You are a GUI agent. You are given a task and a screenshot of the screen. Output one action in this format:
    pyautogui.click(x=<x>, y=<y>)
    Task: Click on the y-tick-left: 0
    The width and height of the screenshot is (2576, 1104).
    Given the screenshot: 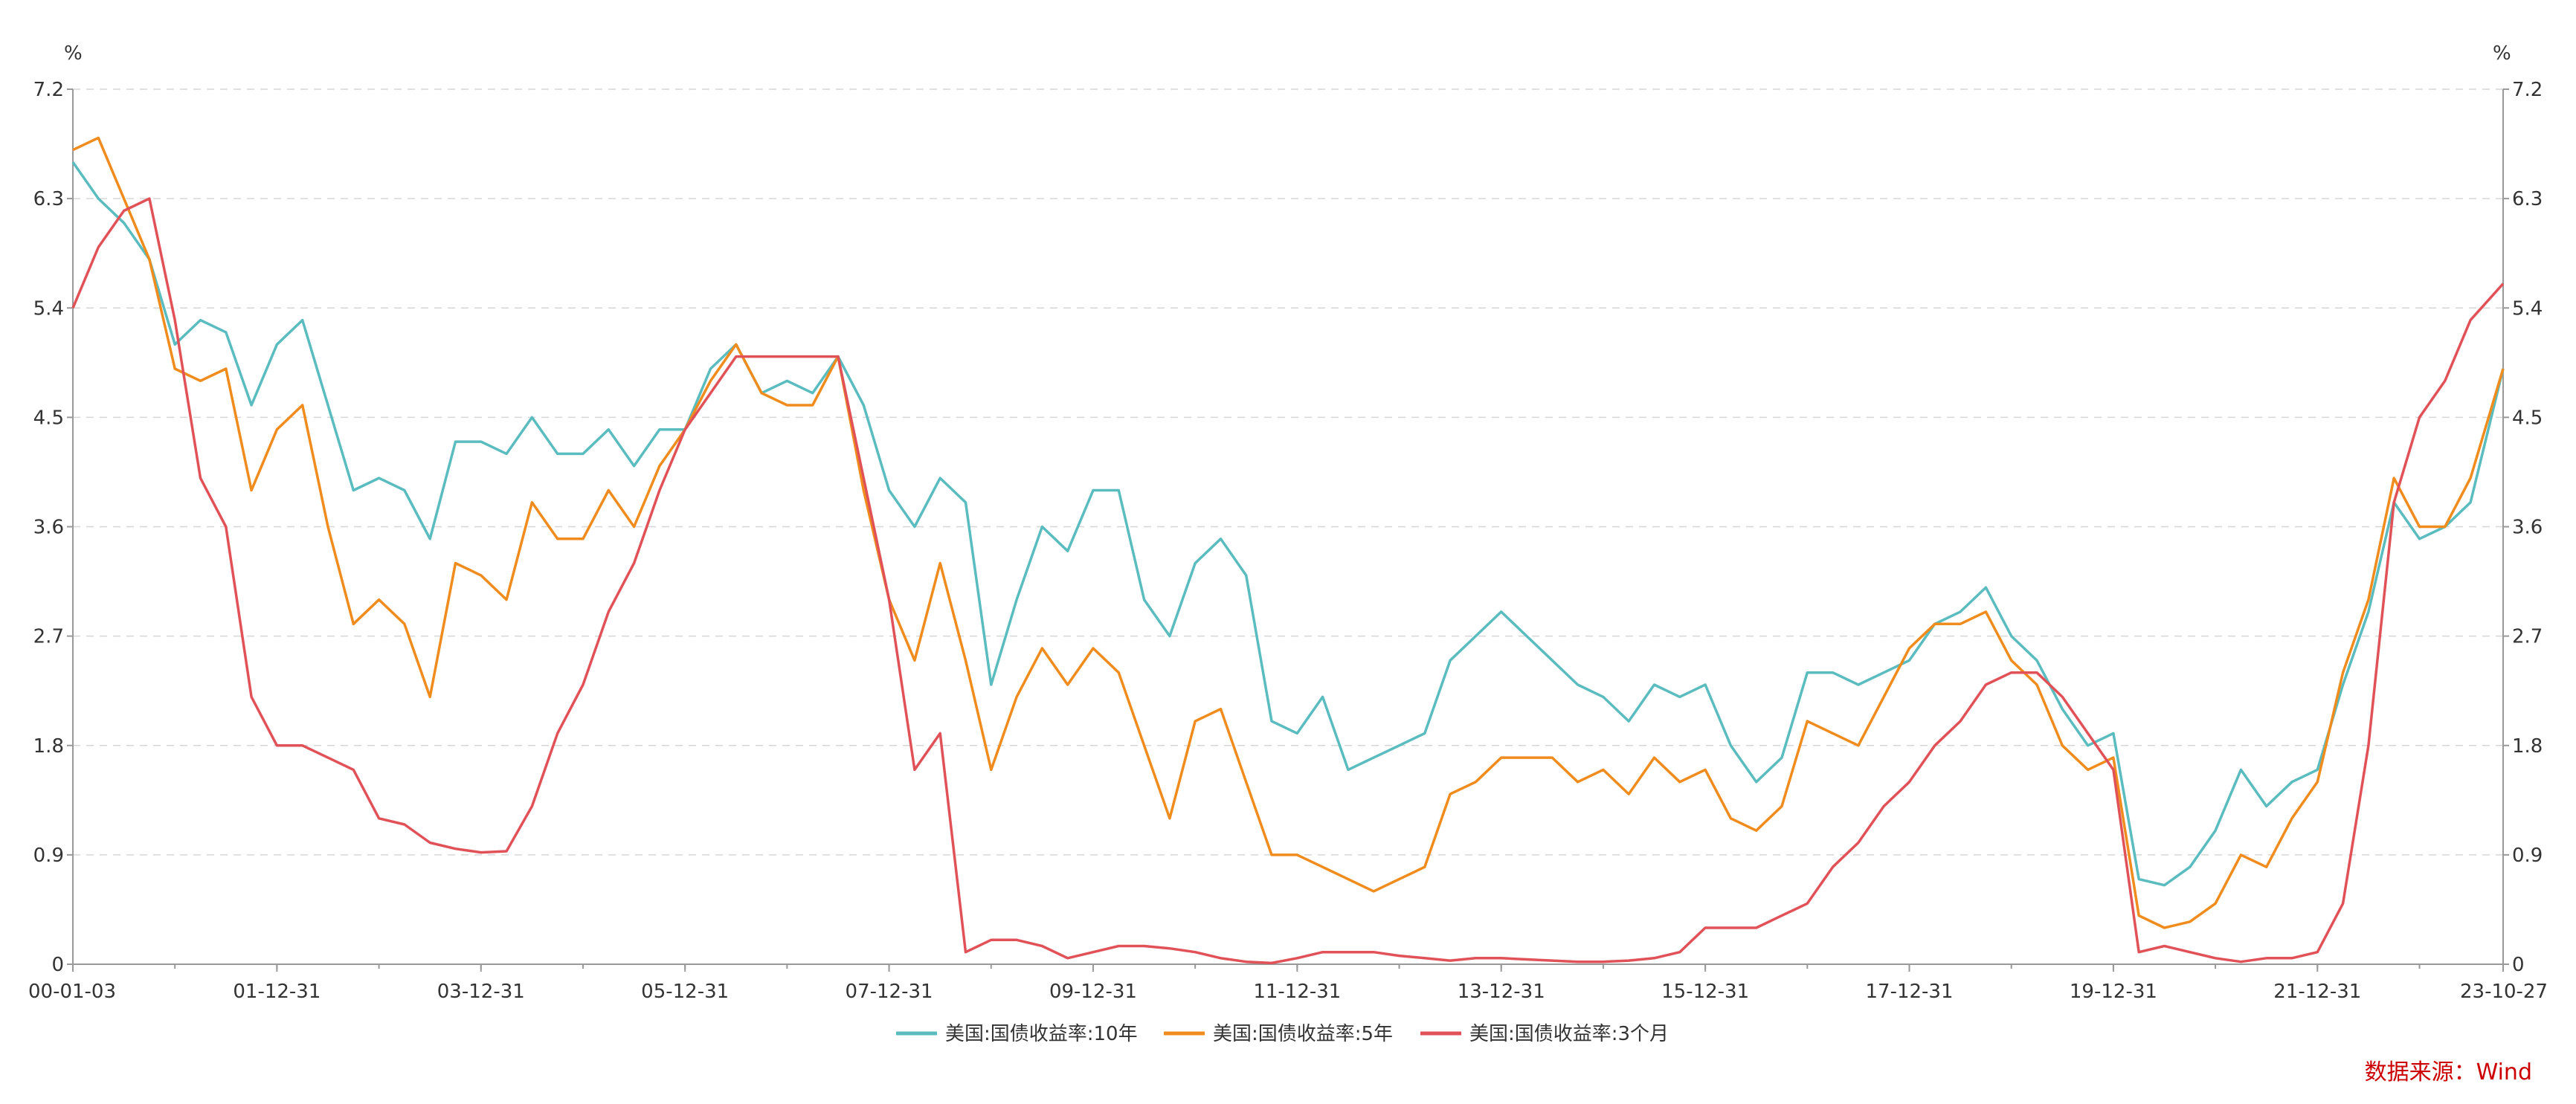 What is the action you would take?
    pyautogui.click(x=57, y=965)
    